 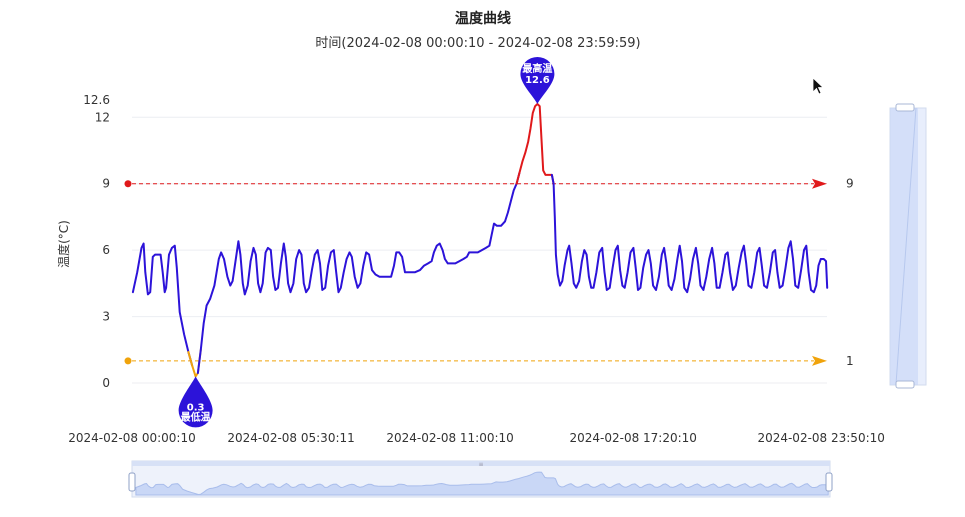 What do you see at coordinates (290, 438) in the screenshot?
I see `x-tick-label: 2024-02-08 05:30:11` at bounding box center [290, 438].